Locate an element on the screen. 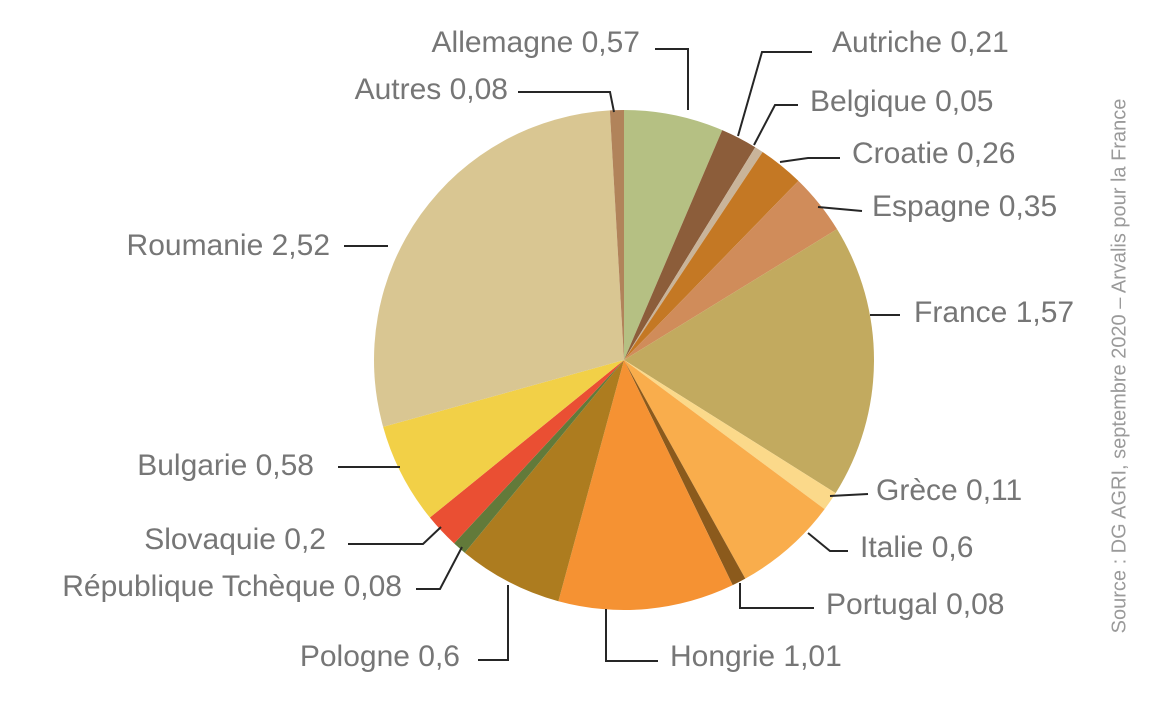 Image resolution: width=1159 pixels, height=703 pixels. pie-slice-pologne is located at coordinates (544, 481).